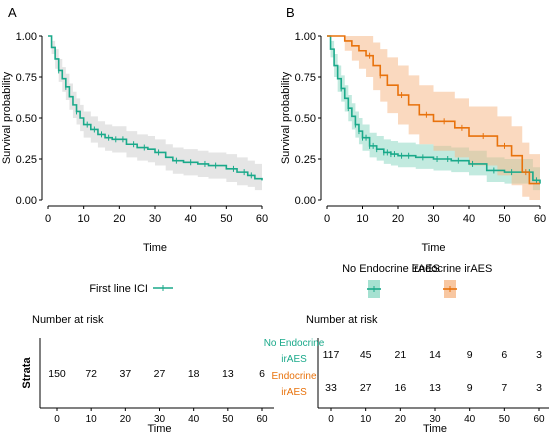 Image resolution: width=550 pixels, height=441 pixels. Describe the element at coordinates (293, 376) in the screenshot. I see `risk-row-label: Endocrine` at that location.